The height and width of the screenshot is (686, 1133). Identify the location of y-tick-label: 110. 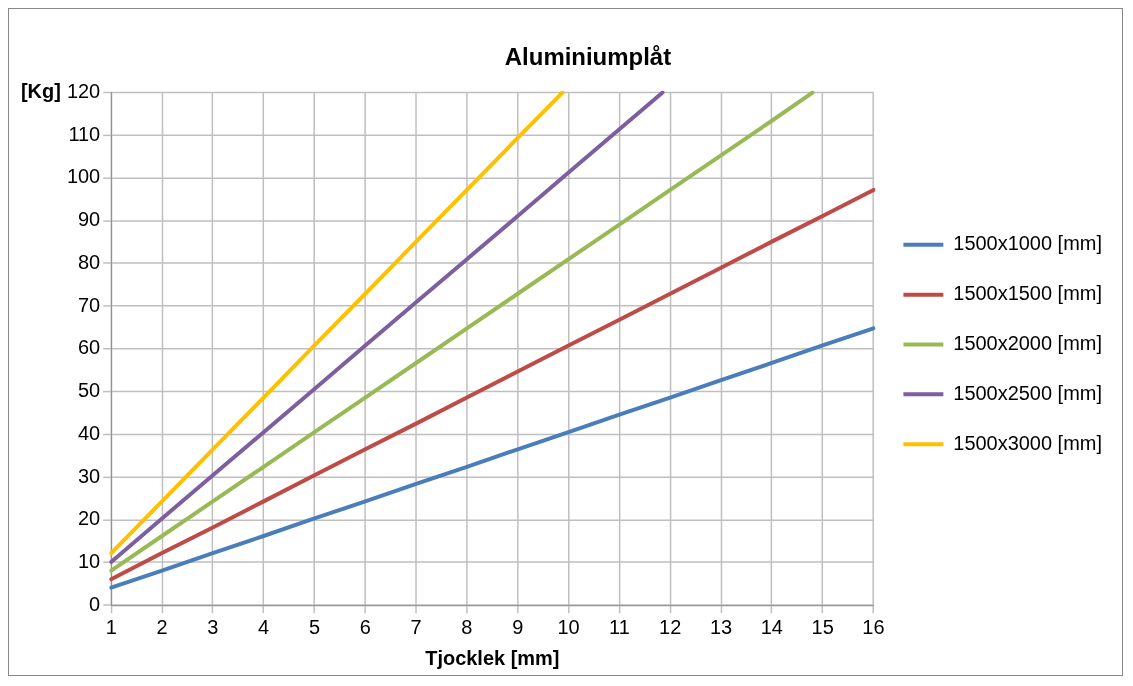
(84, 133).